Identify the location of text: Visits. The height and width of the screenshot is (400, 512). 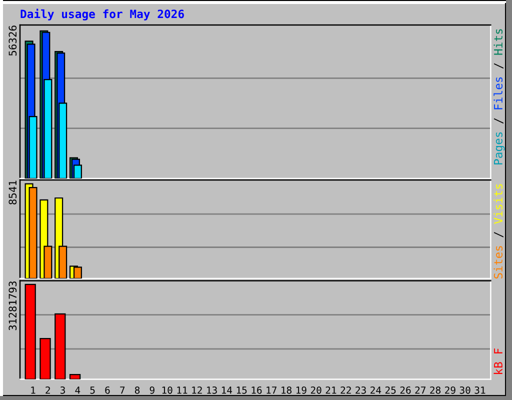
(498, 204).